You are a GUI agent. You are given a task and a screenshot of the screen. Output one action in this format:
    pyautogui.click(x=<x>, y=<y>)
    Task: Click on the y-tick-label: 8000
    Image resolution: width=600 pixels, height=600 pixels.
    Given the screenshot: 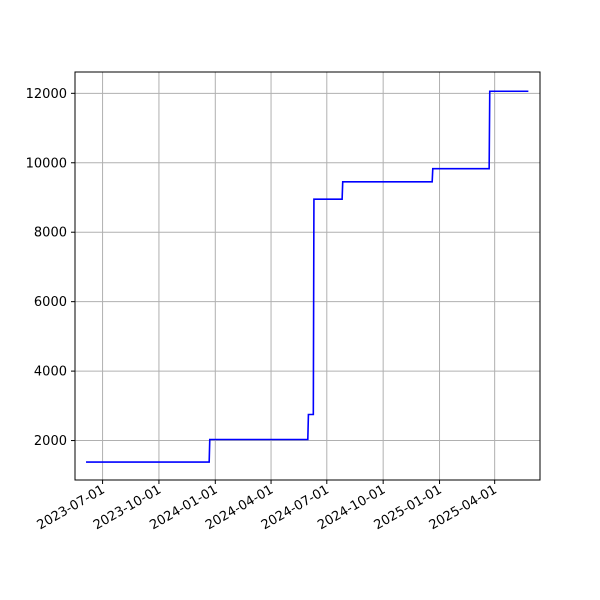 What is the action you would take?
    pyautogui.click(x=50, y=233)
    